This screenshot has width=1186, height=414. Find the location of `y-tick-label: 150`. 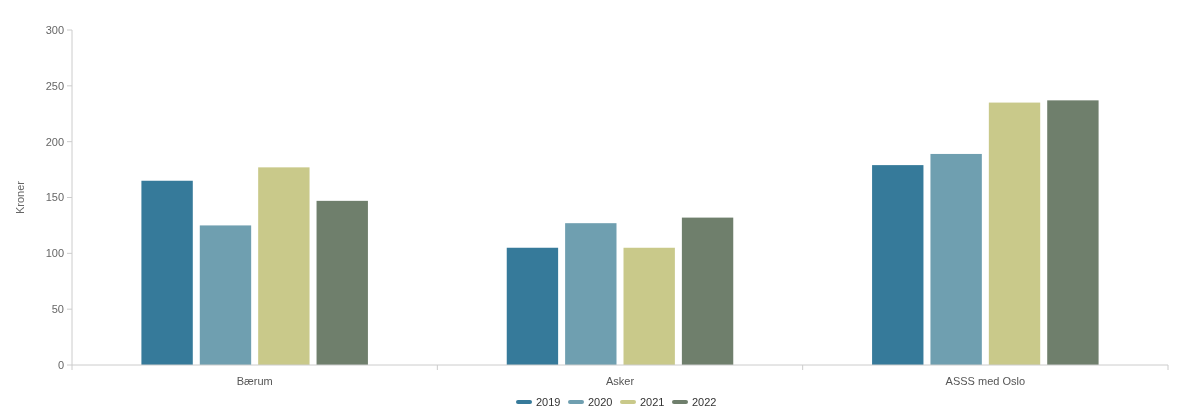

y-tick-label: 150 is located at coordinates (54, 197).